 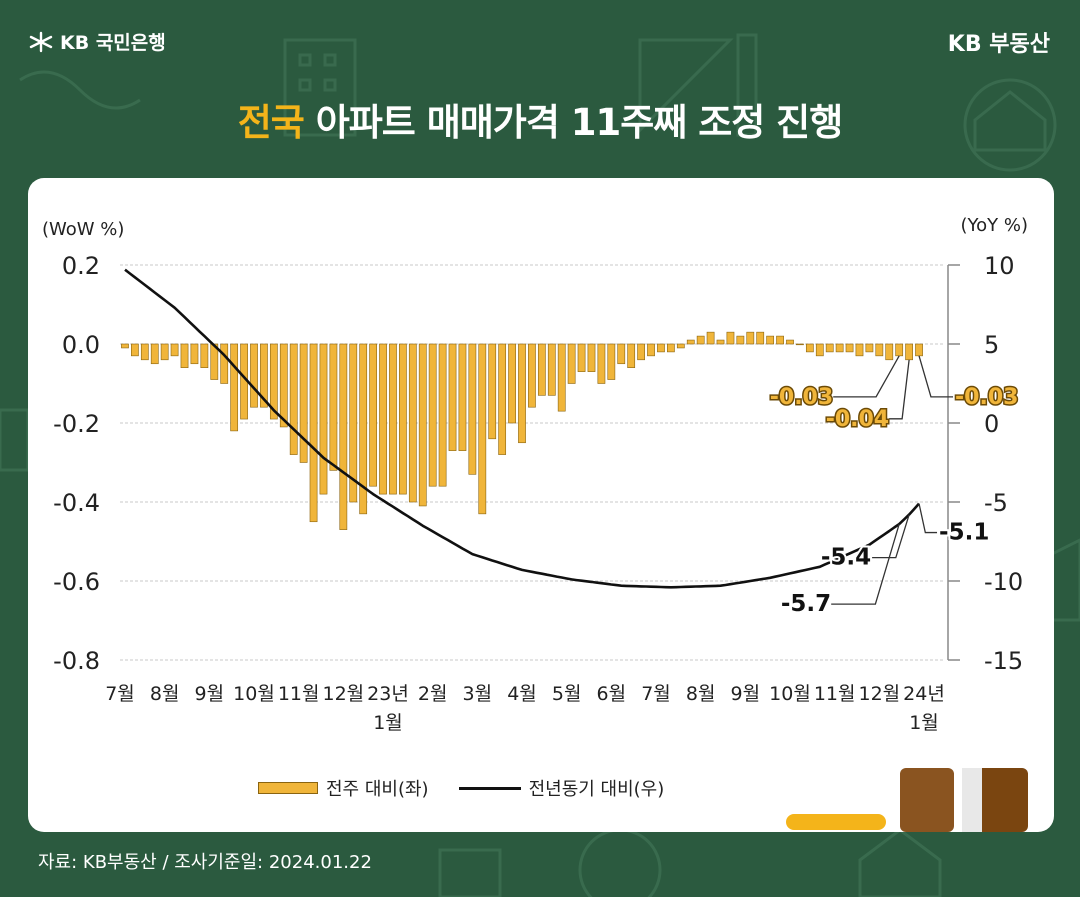 I want to click on logo-text: KB 국민은행, so click(x=113, y=43).